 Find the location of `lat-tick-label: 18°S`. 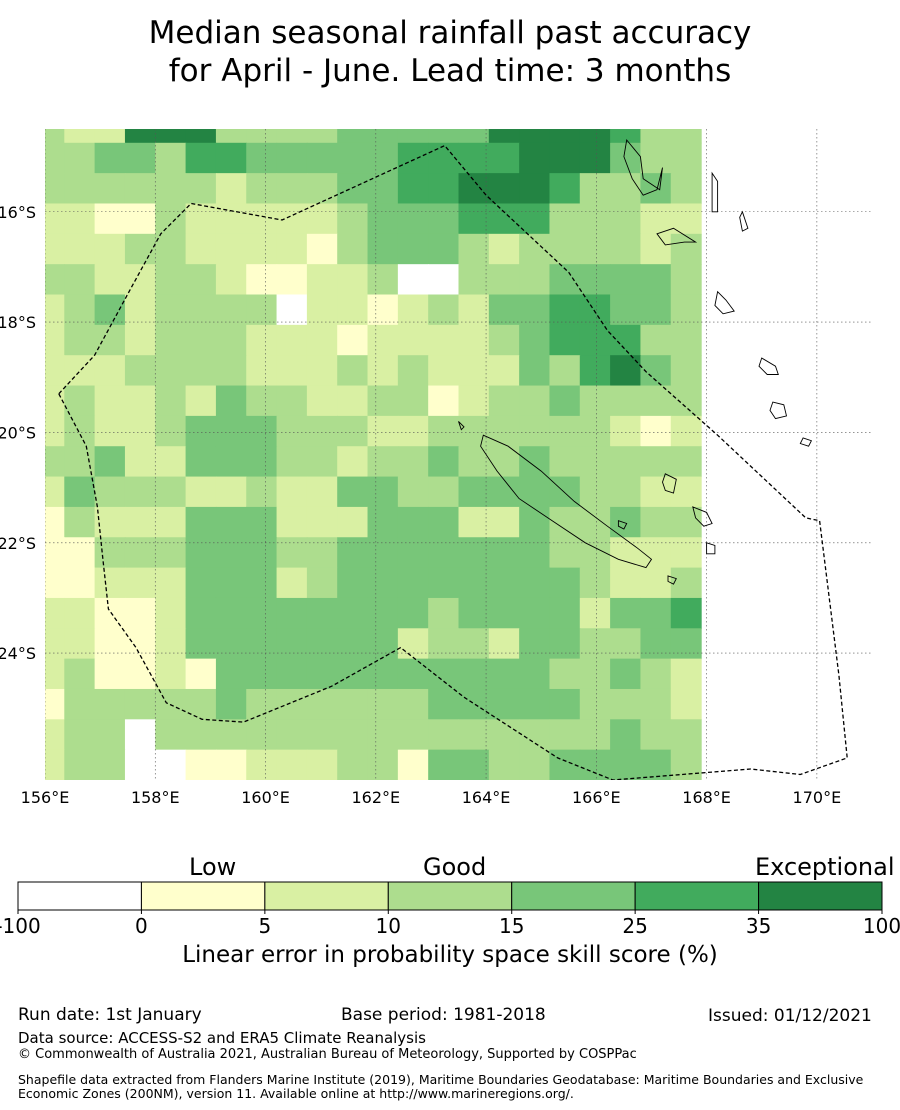

lat-tick-label: 18°S is located at coordinates (18, 322).